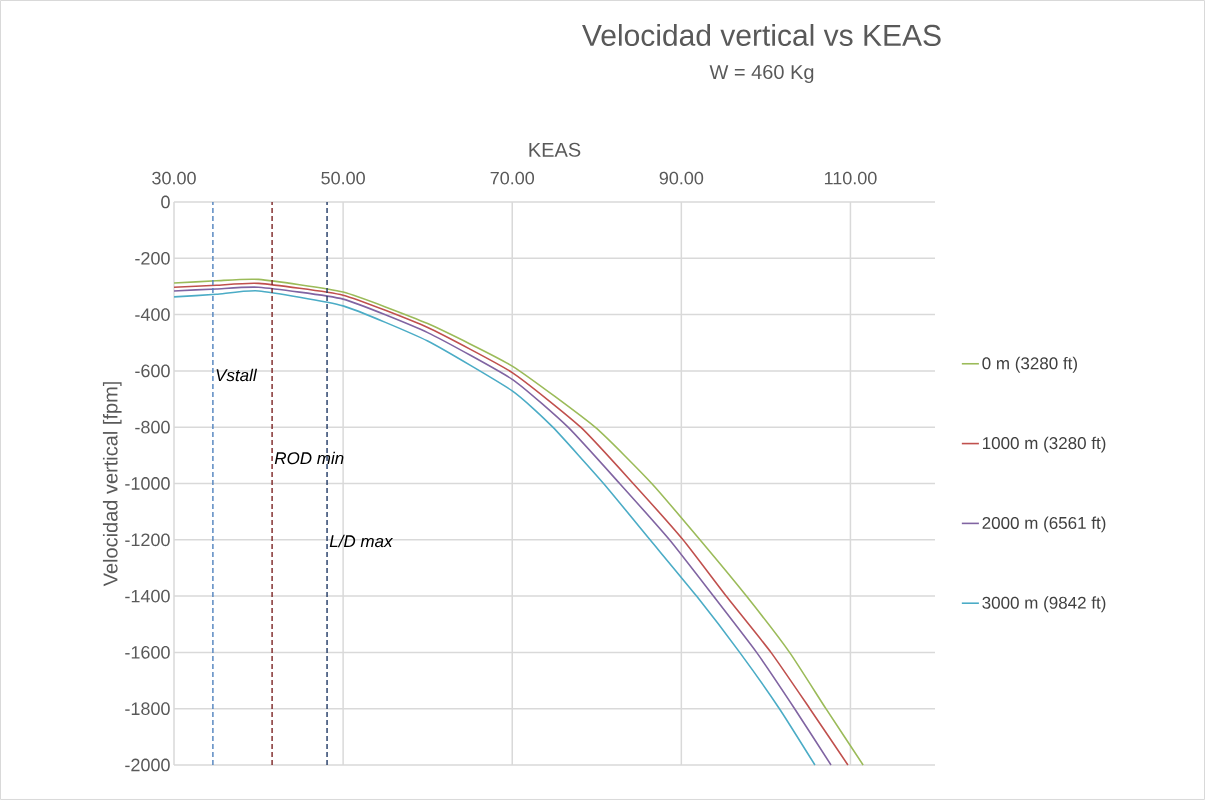  What do you see at coordinates (761, 35) in the screenshot?
I see `chart-title: Velocidad vertical vs KEAS` at bounding box center [761, 35].